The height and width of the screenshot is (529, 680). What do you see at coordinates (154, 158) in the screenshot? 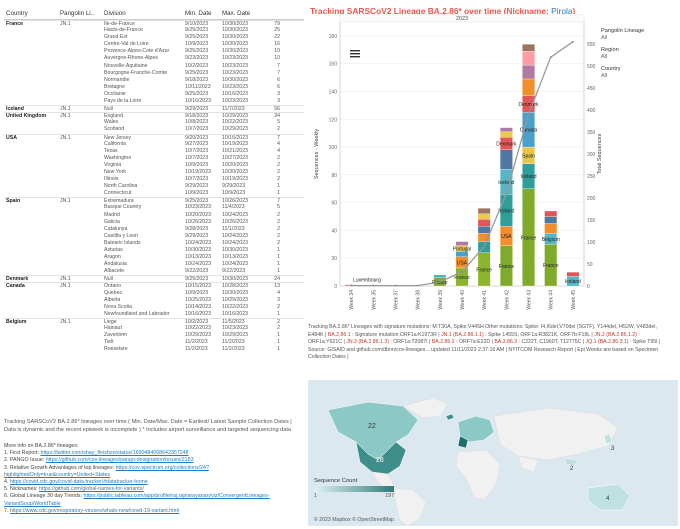
I see `table-row: Washington 10/7/2023 10/27/2023 2` at bounding box center [154, 158].